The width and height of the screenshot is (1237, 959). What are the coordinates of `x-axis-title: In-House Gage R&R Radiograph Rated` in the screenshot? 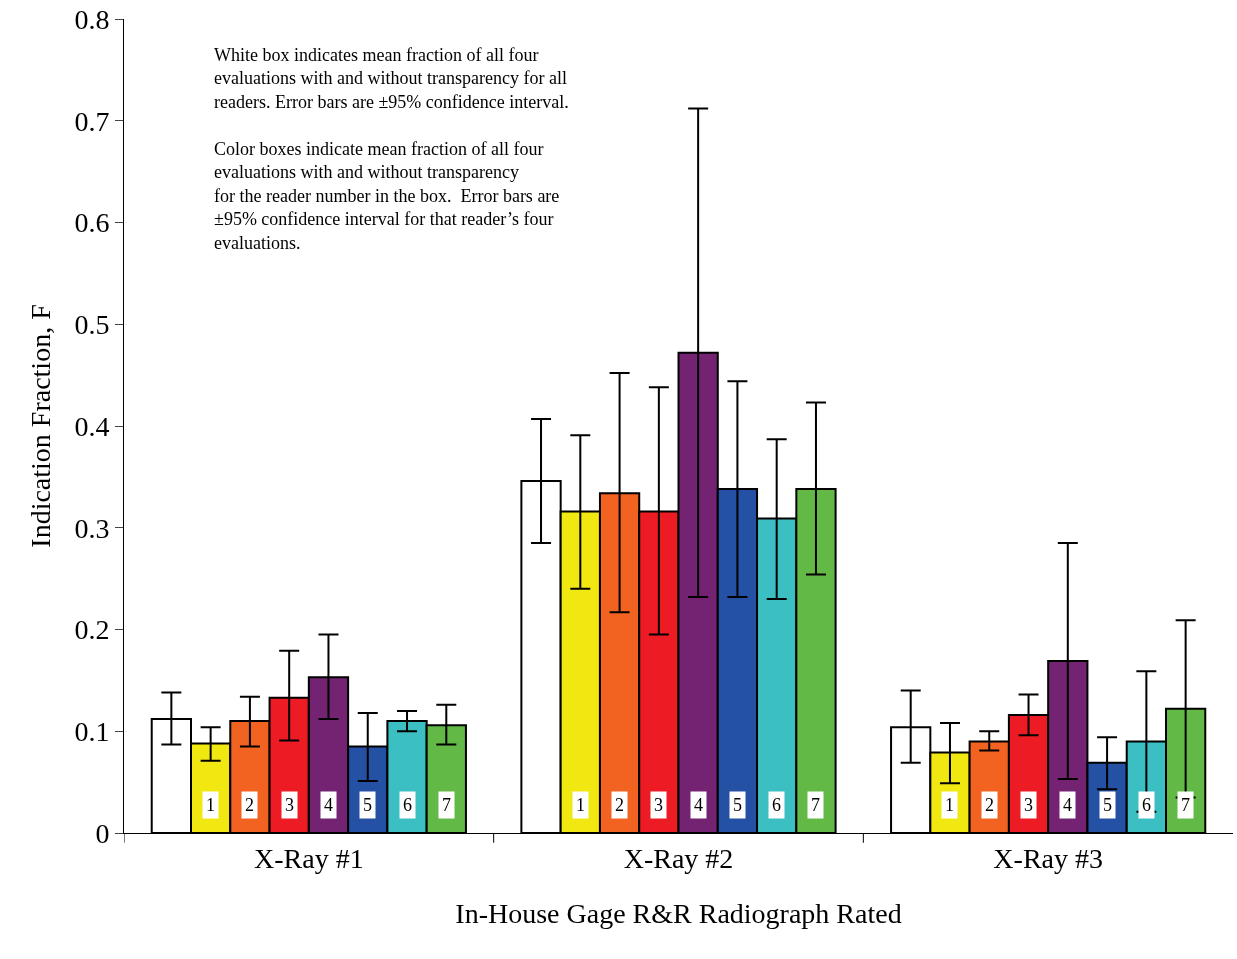 It's located at (678, 913).